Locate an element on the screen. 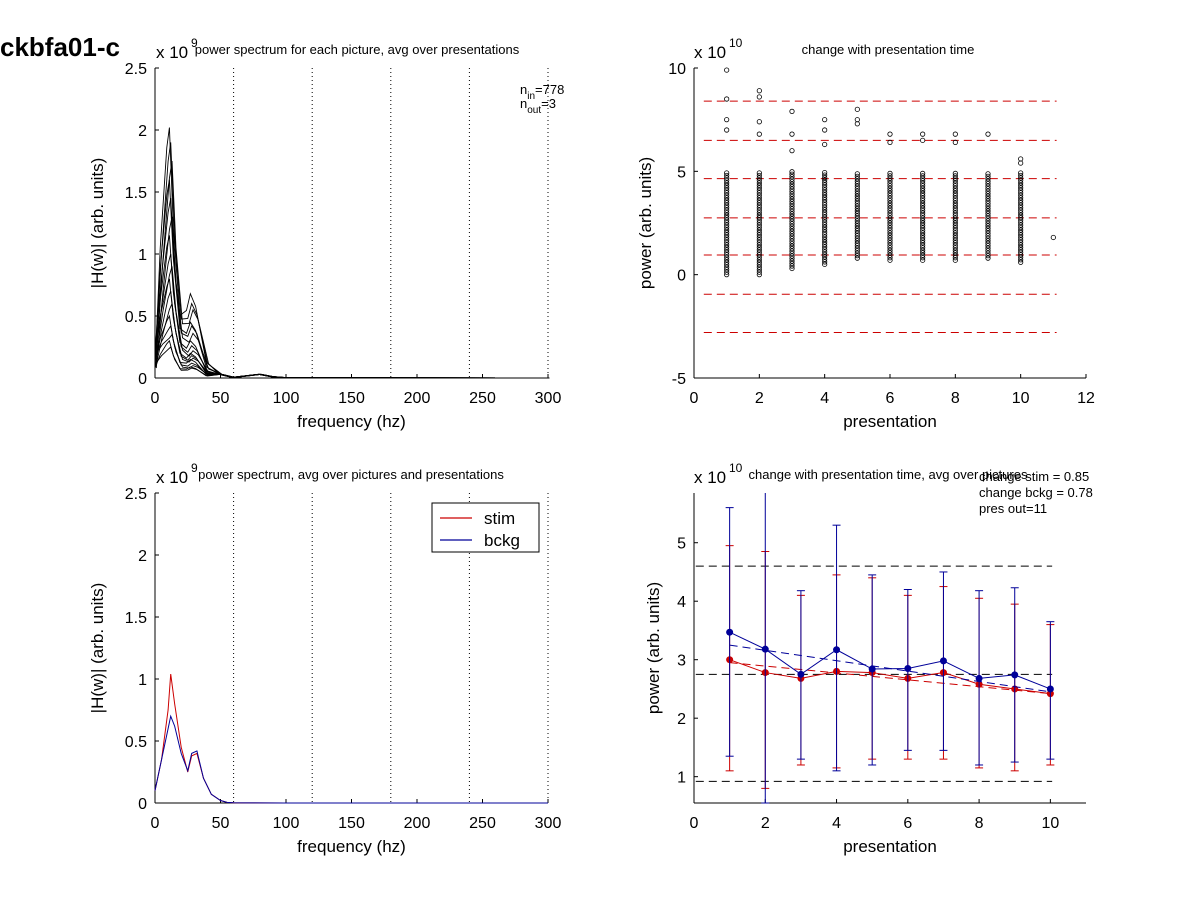 The height and width of the screenshot is (901, 1200). series-line-stim is located at coordinates (890, 677).